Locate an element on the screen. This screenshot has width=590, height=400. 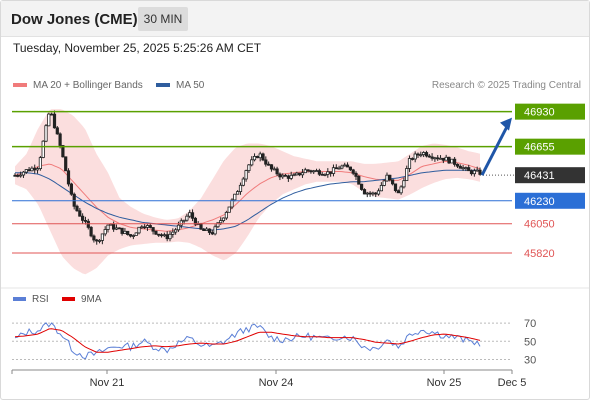
timeframe-badge: 30 MIN is located at coordinates (163, 19).